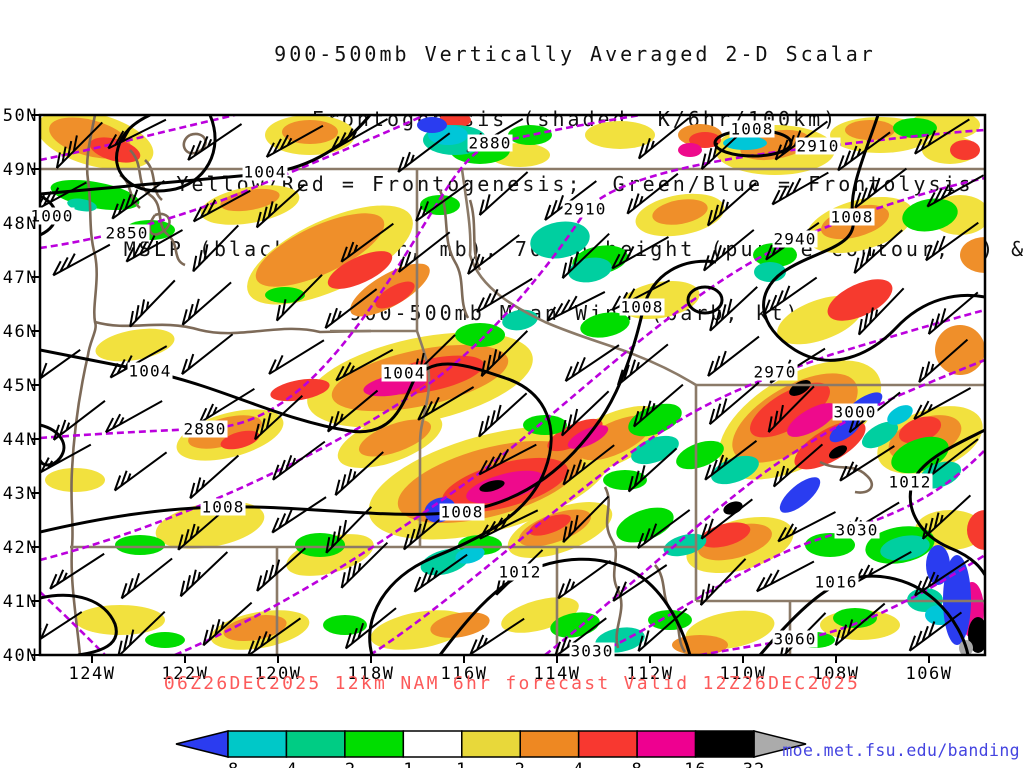 The width and height of the screenshot is (1024, 768). I want to click on colorbar, so click(491, 744).